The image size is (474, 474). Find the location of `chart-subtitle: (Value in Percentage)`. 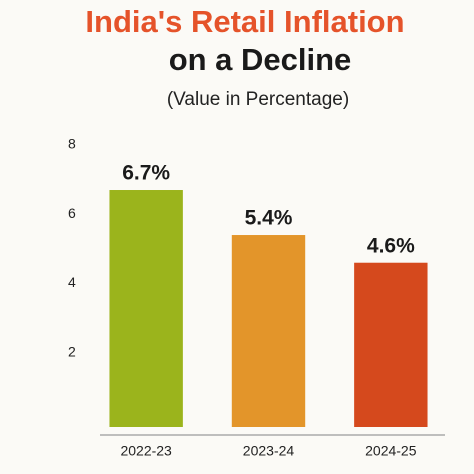

chart-subtitle: (Value in Percentage) is located at coordinates (258, 99).